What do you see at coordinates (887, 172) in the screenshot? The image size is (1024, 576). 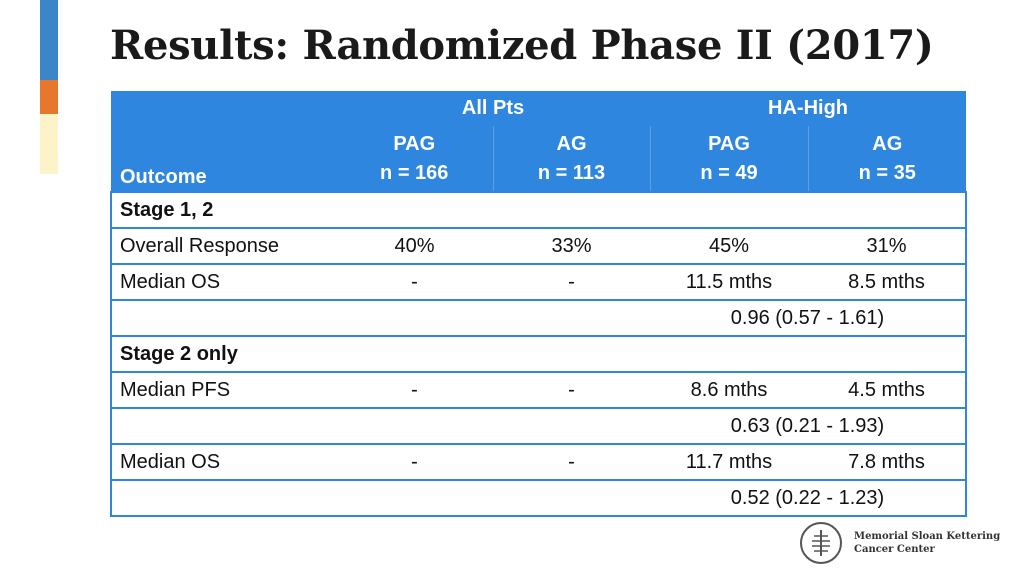 I see `arm-n: n = 35` at bounding box center [887, 172].